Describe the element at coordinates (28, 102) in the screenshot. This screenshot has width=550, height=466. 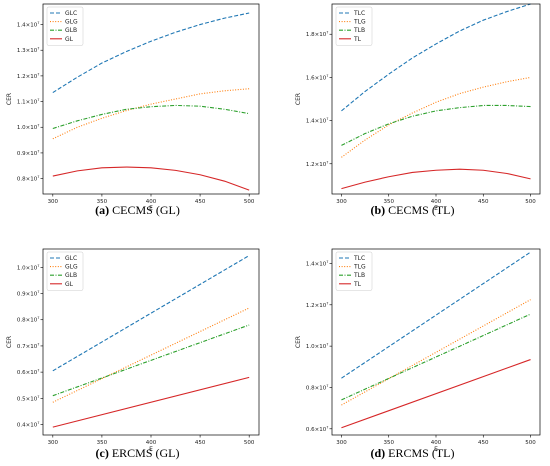
I see `y-tick-label: 1.1×10⁷` at that location.